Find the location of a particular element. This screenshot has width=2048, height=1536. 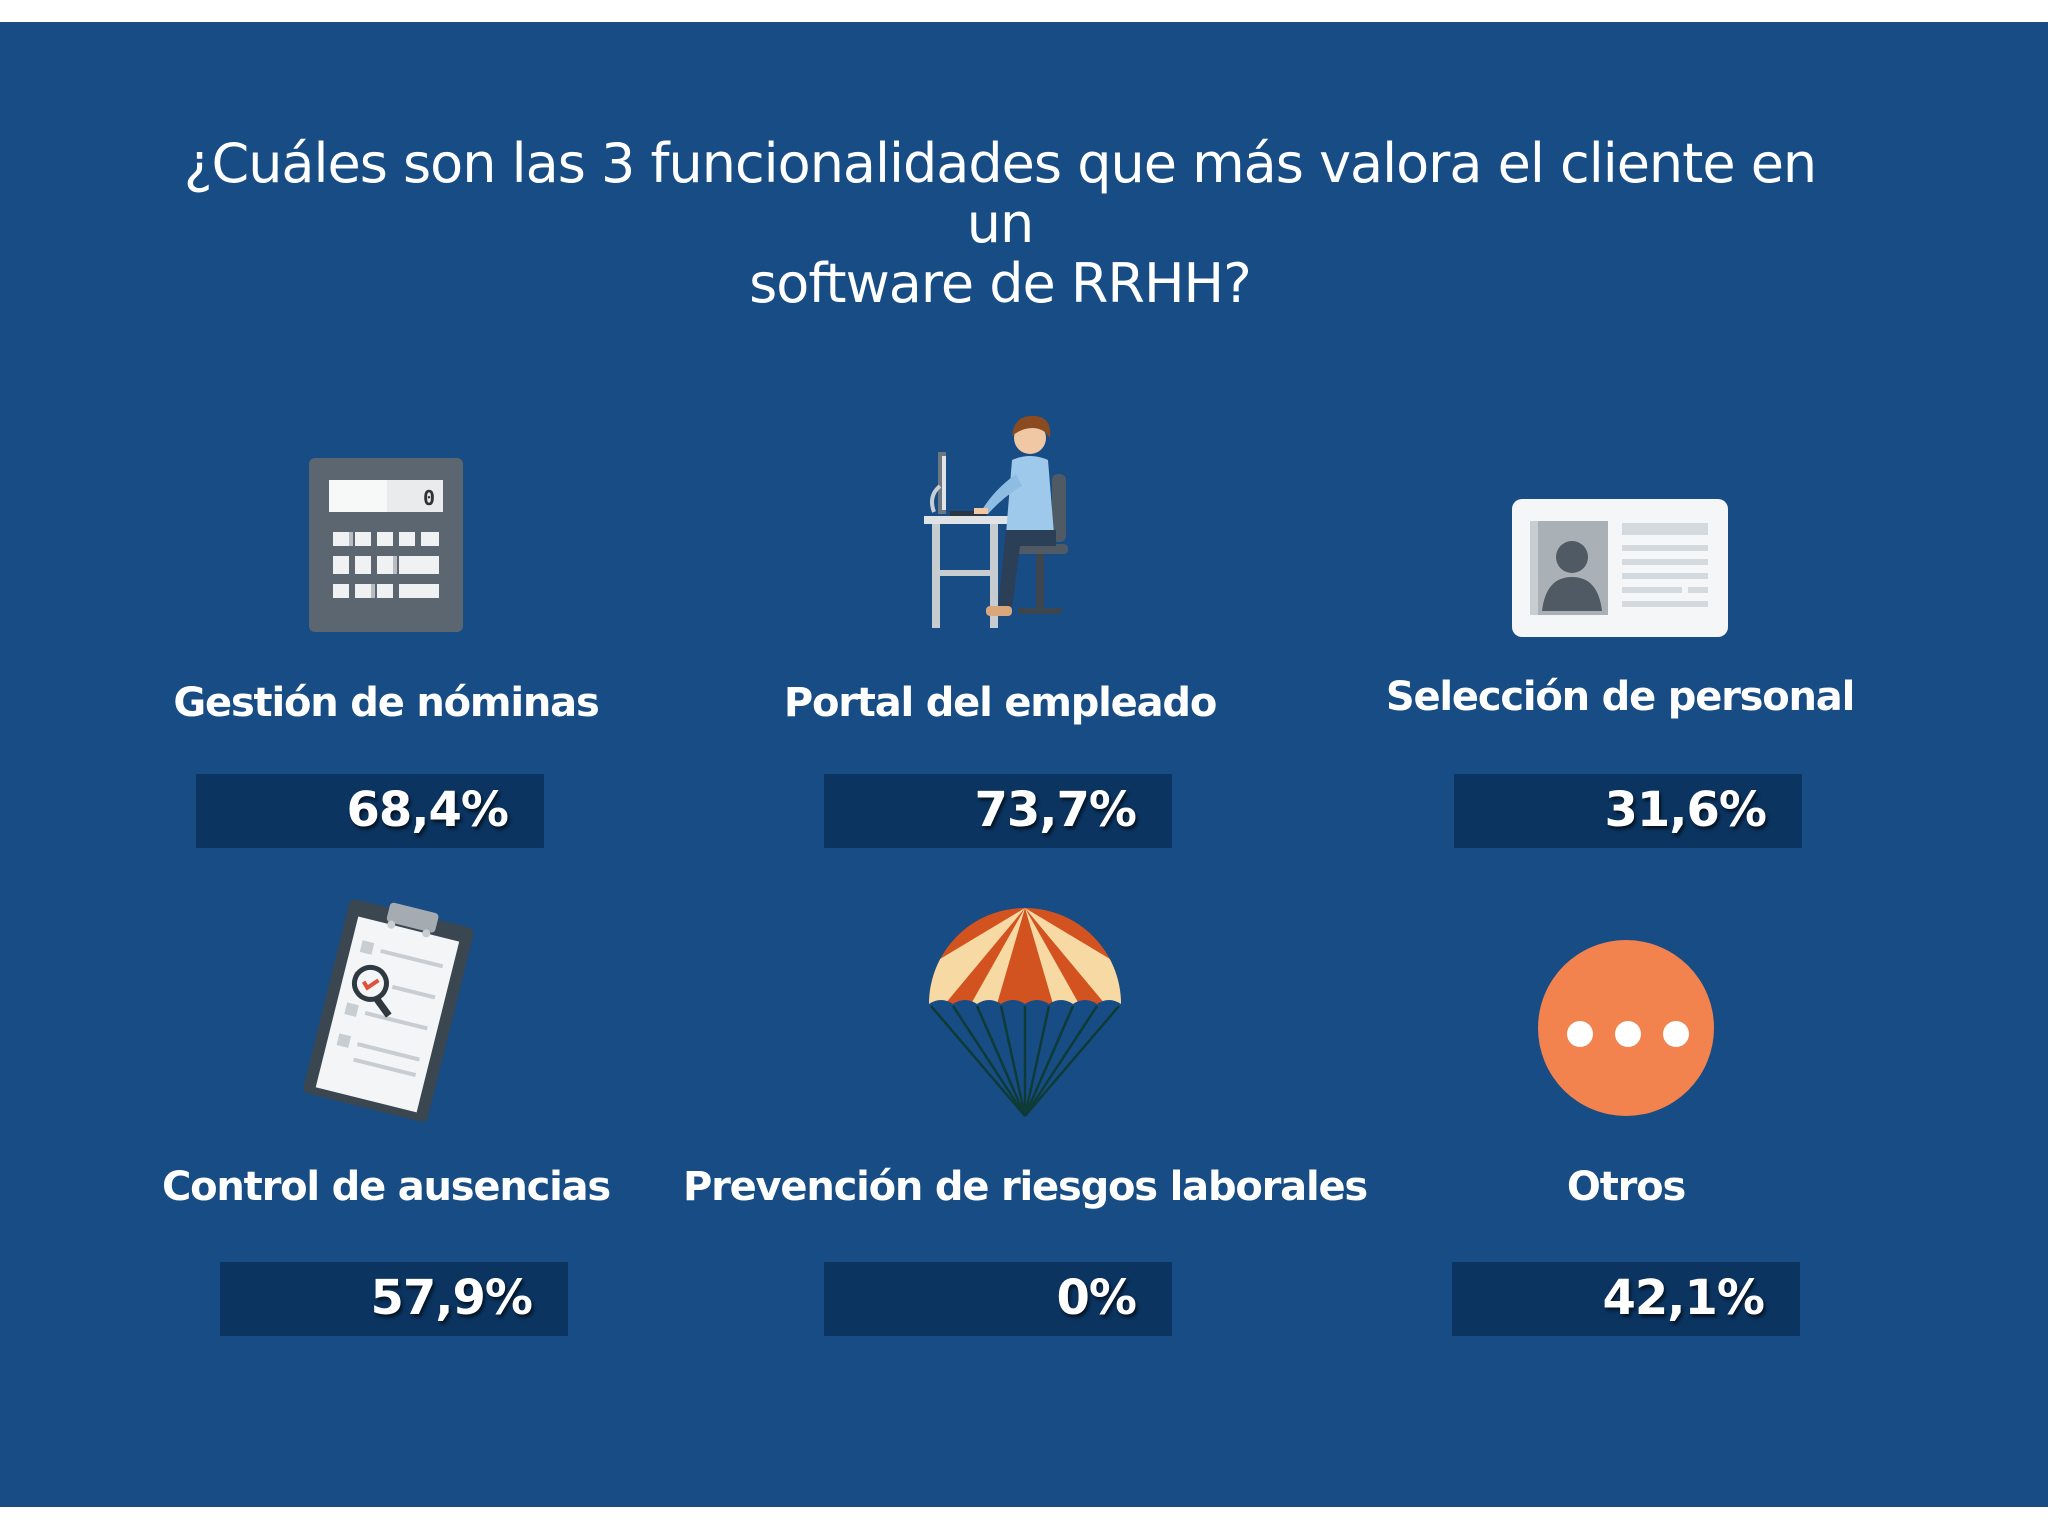

calculator-icon: 0 is located at coordinates (386, 532).